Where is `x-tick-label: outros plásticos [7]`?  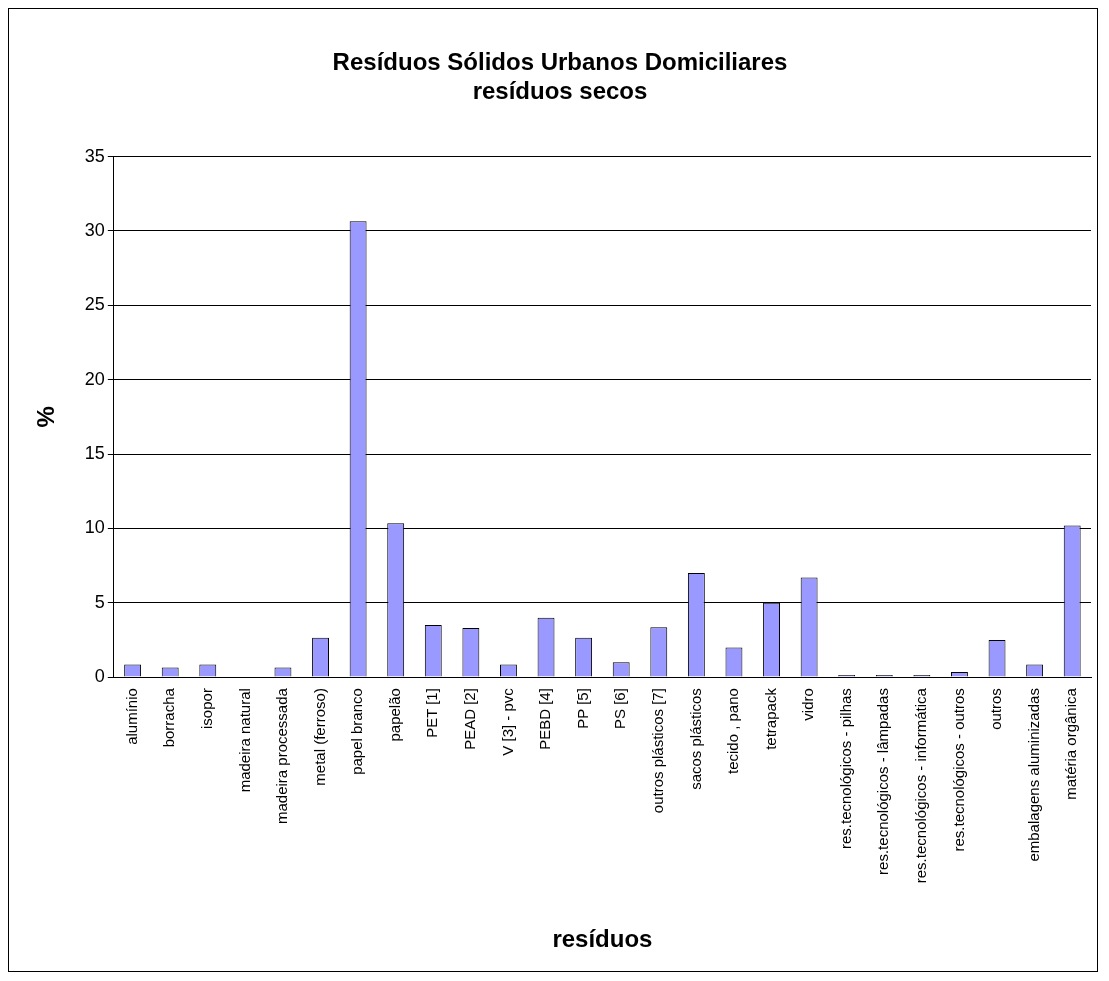 x-tick-label: outros plásticos [7] is located at coordinates (657, 751).